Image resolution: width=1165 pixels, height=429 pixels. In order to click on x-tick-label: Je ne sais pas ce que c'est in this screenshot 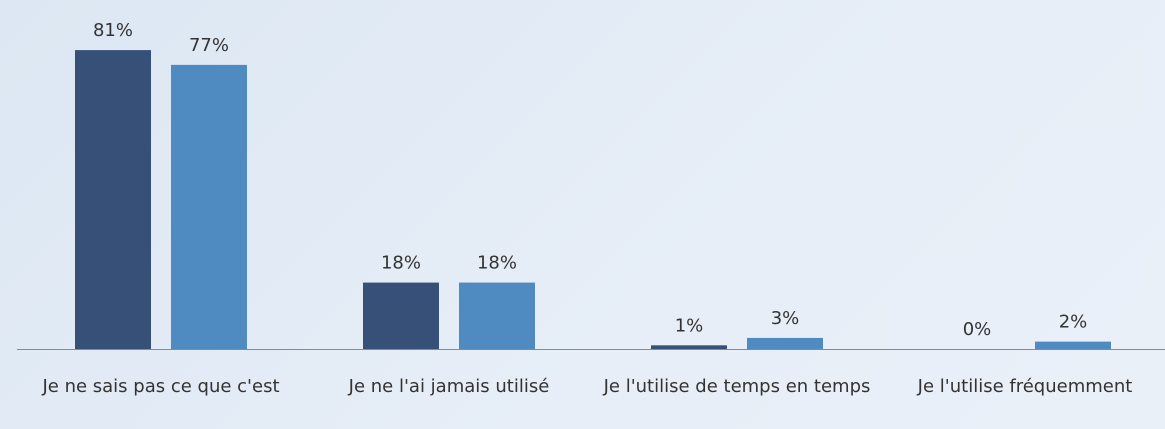, I will do `click(160, 386)`.